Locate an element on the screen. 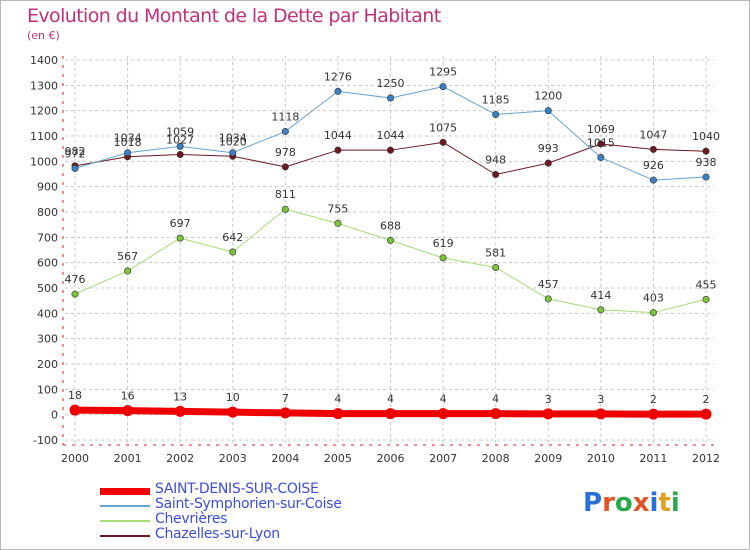  proxiti-logo: Proxiti is located at coordinates (631, 503).